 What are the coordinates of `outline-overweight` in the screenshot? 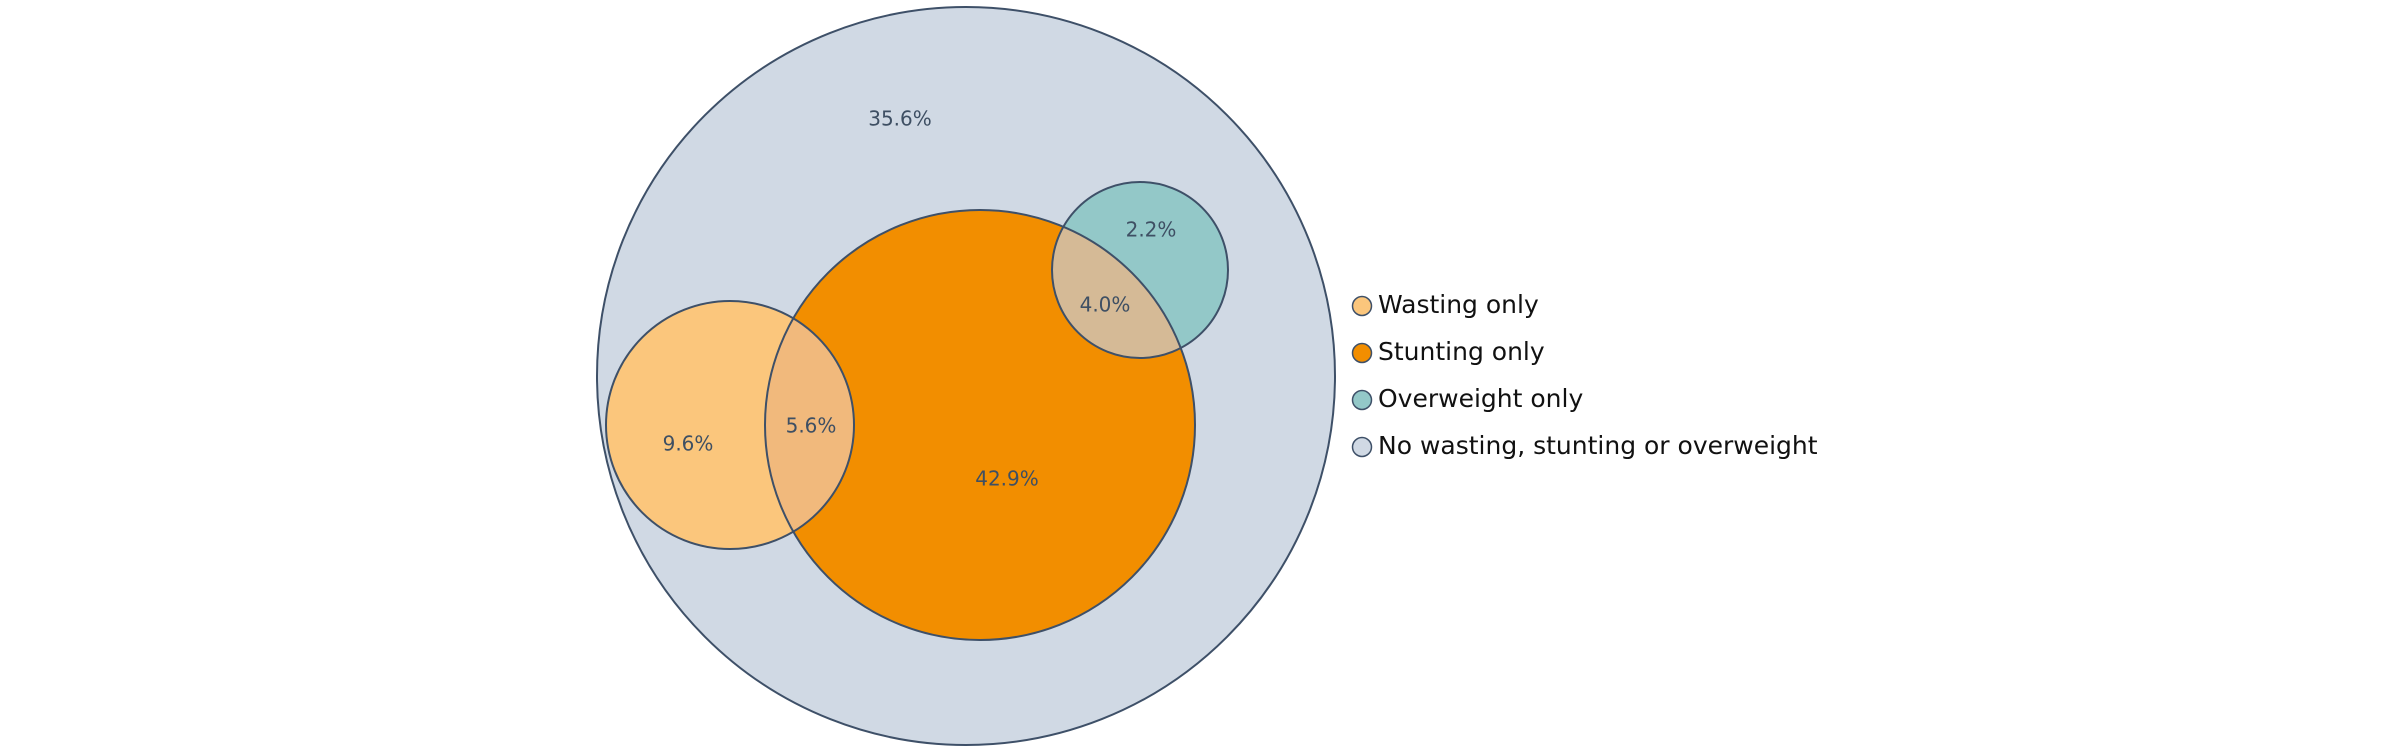 It's located at (1140, 270).